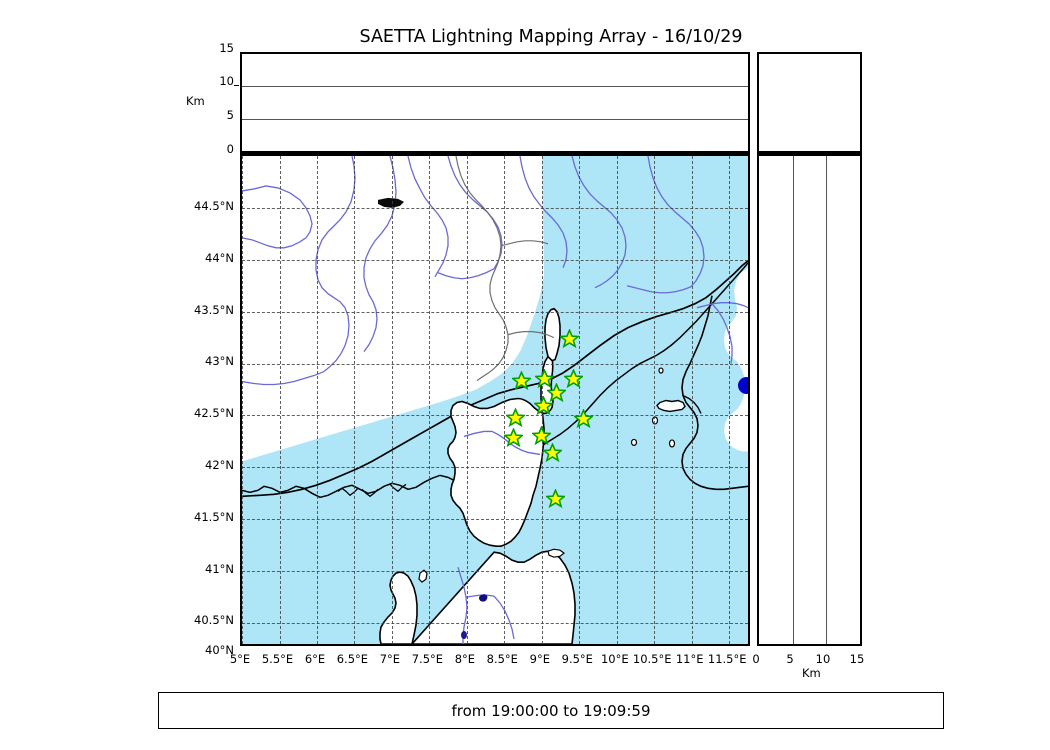 The height and width of the screenshot is (750, 1050). Describe the element at coordinates (280, 400) in the screenshot. I see `gridline-lon-5.5` at that location.